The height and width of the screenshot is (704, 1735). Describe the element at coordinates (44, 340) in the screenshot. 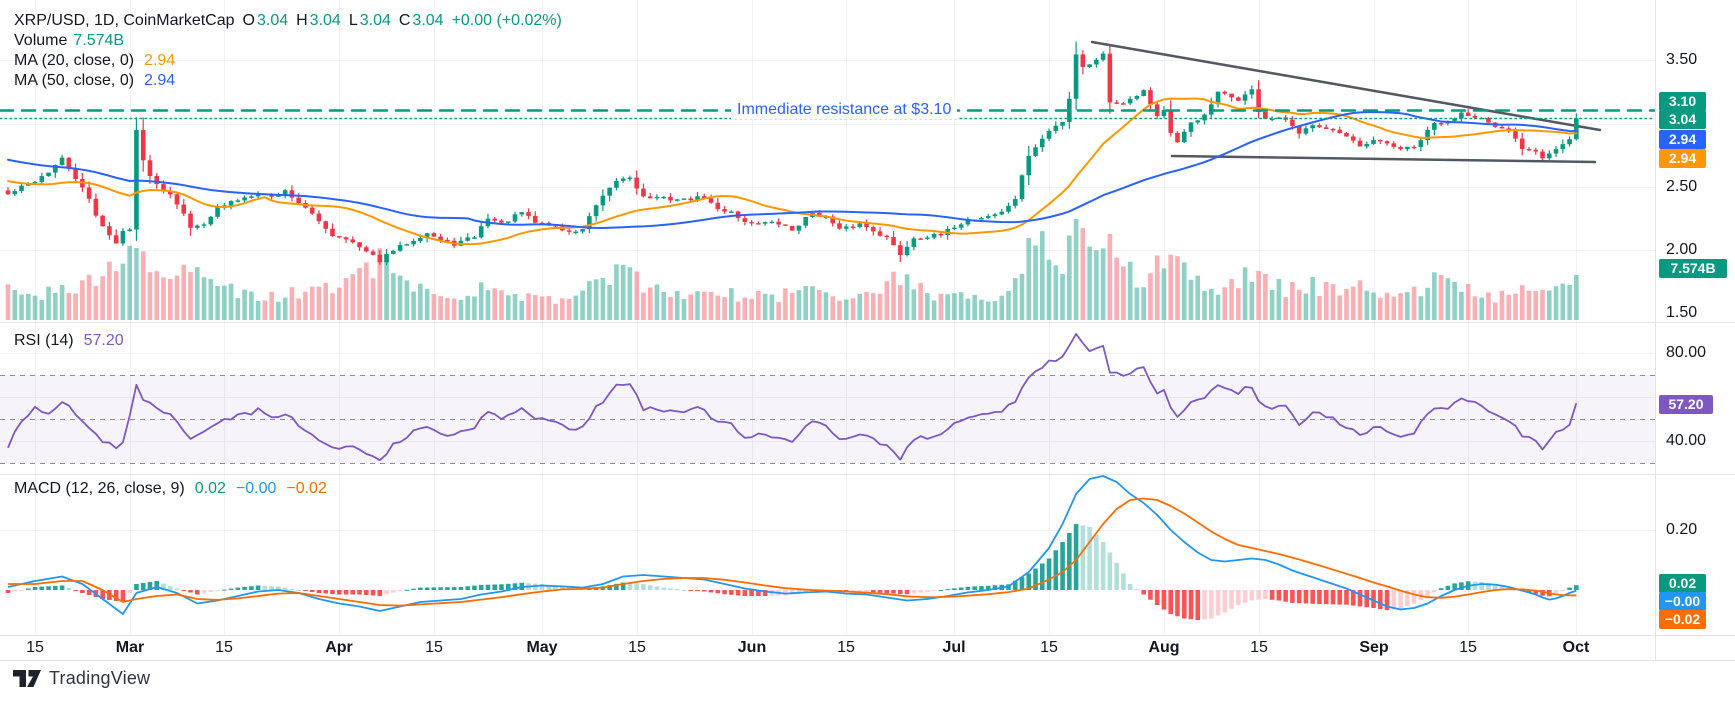

I see `rsi-label: RSI (14)` at that location.